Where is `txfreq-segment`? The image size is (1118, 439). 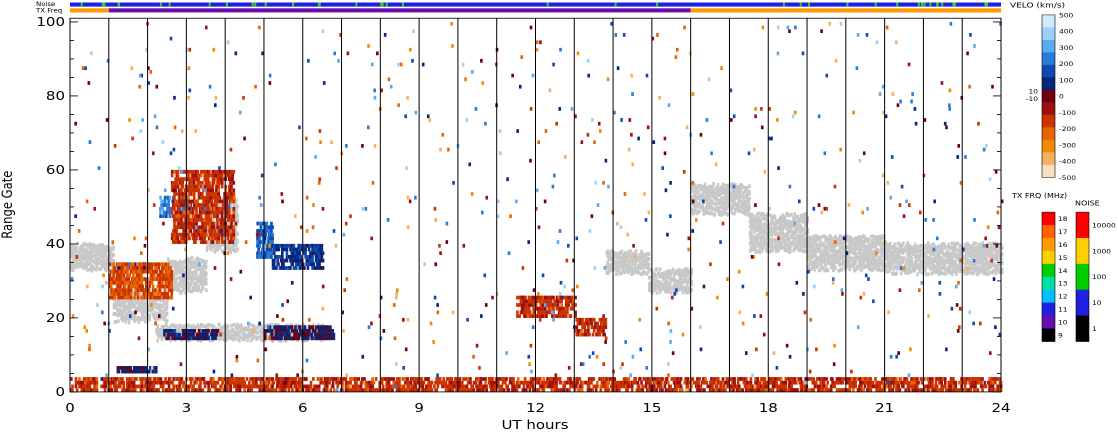
txfreq-segment is located at coordinates (89, 10).